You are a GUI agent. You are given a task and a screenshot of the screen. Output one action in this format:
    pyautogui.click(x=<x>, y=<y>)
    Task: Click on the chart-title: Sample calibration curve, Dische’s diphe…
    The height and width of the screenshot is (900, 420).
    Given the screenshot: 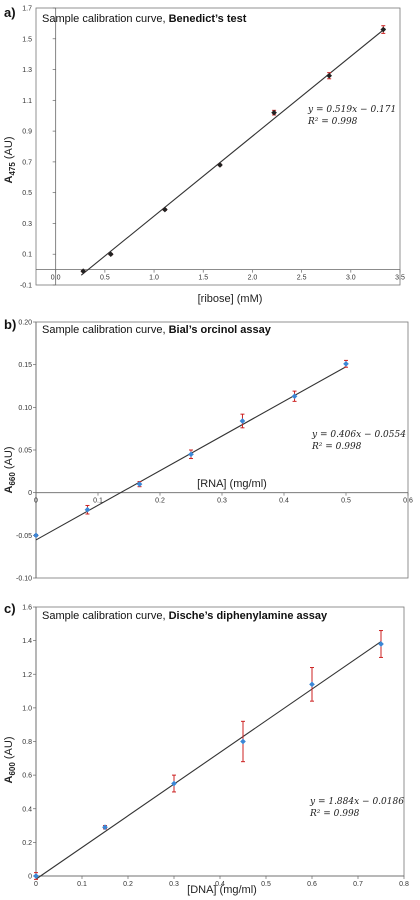 What is the action you would take?
    pyautogui.click(x=185, y=616)
    